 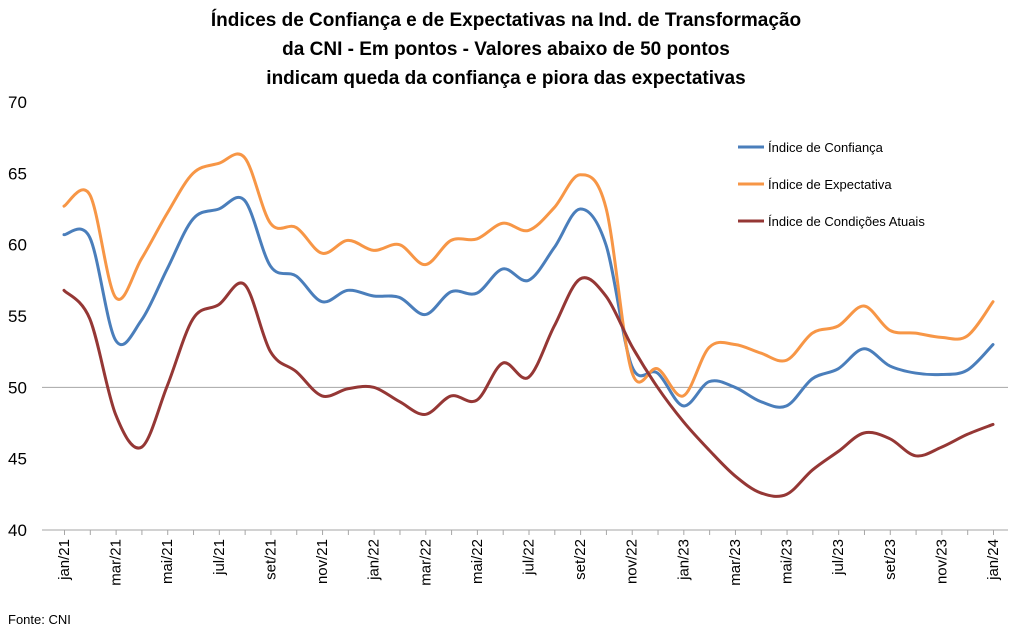 What do you see at coordinates (425, 562) in the screenshot?
I see `x-tick-label: mar/22` at bounding box center [425, 562].